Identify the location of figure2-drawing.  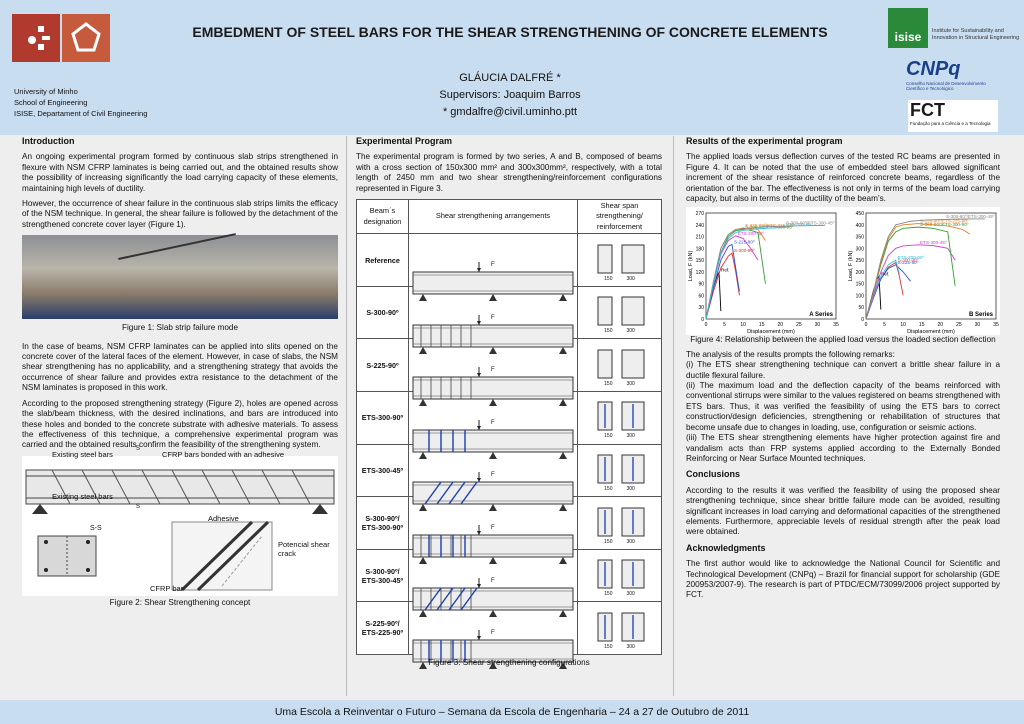
(180, 530).